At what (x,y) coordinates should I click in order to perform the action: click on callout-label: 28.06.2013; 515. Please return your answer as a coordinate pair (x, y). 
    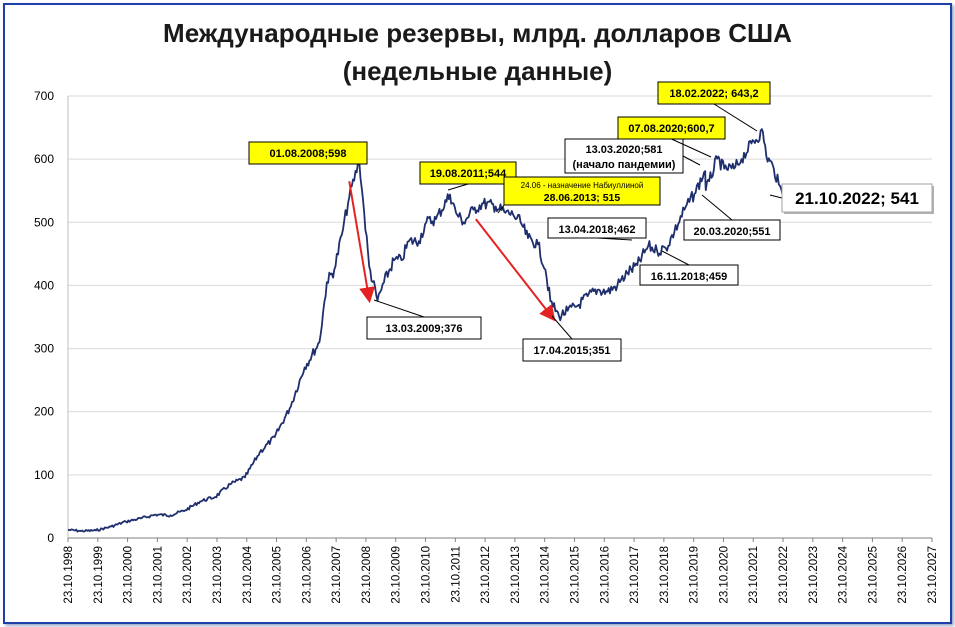
    Looking at the image, I should click on (582, 198).